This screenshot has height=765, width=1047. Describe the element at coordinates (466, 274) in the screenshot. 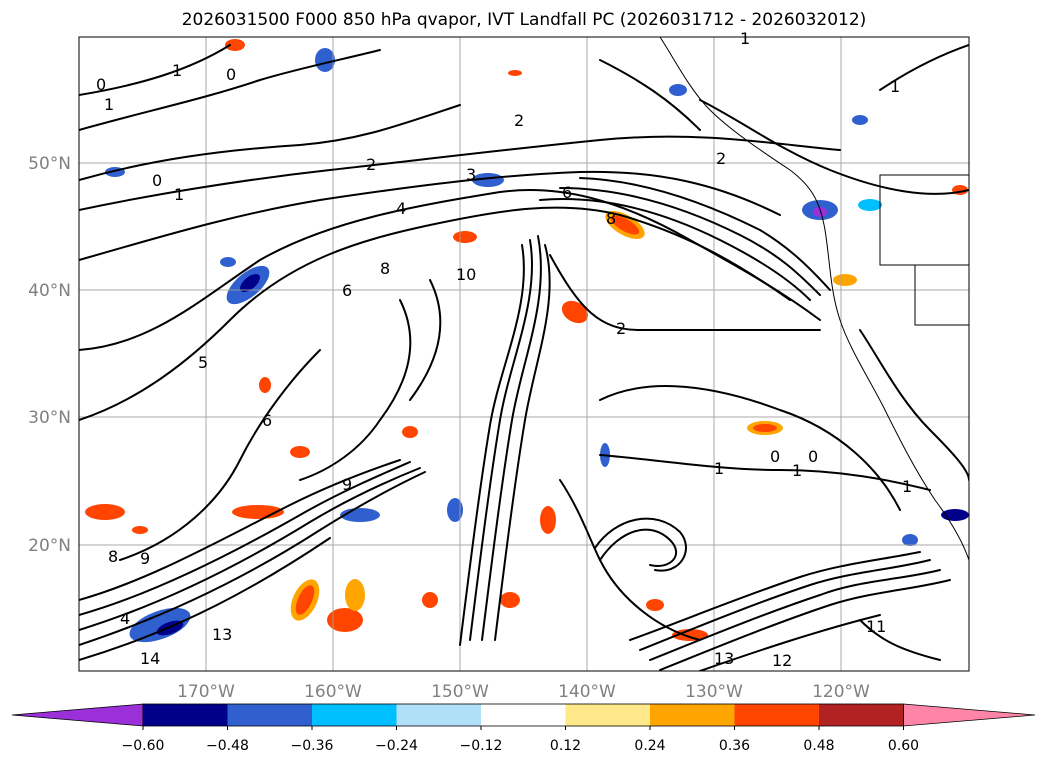

I see `contour-label: 10` at that location.